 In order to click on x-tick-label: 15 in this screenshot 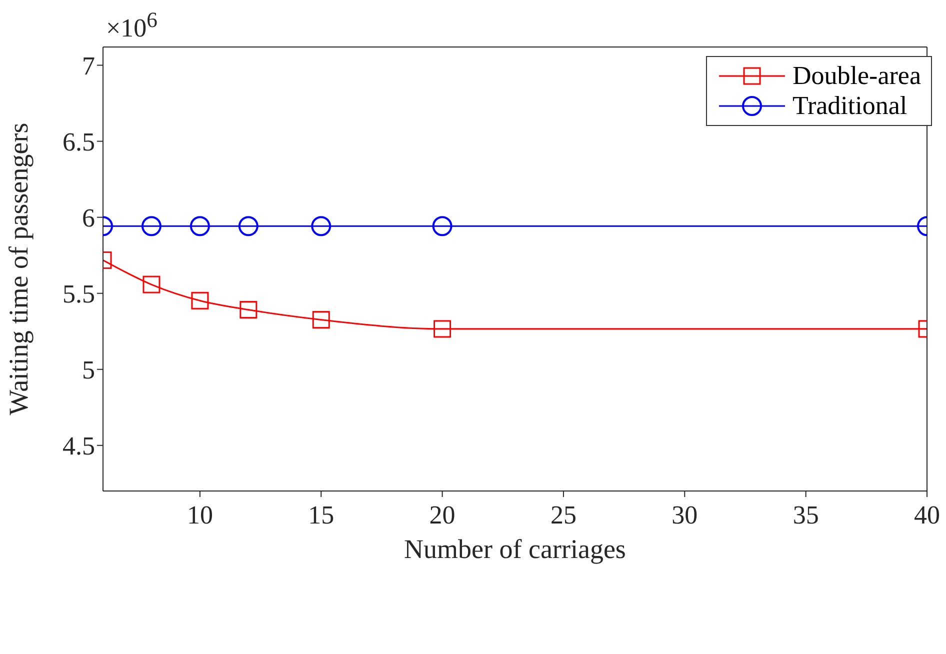, I will do `click(321, 515)`.